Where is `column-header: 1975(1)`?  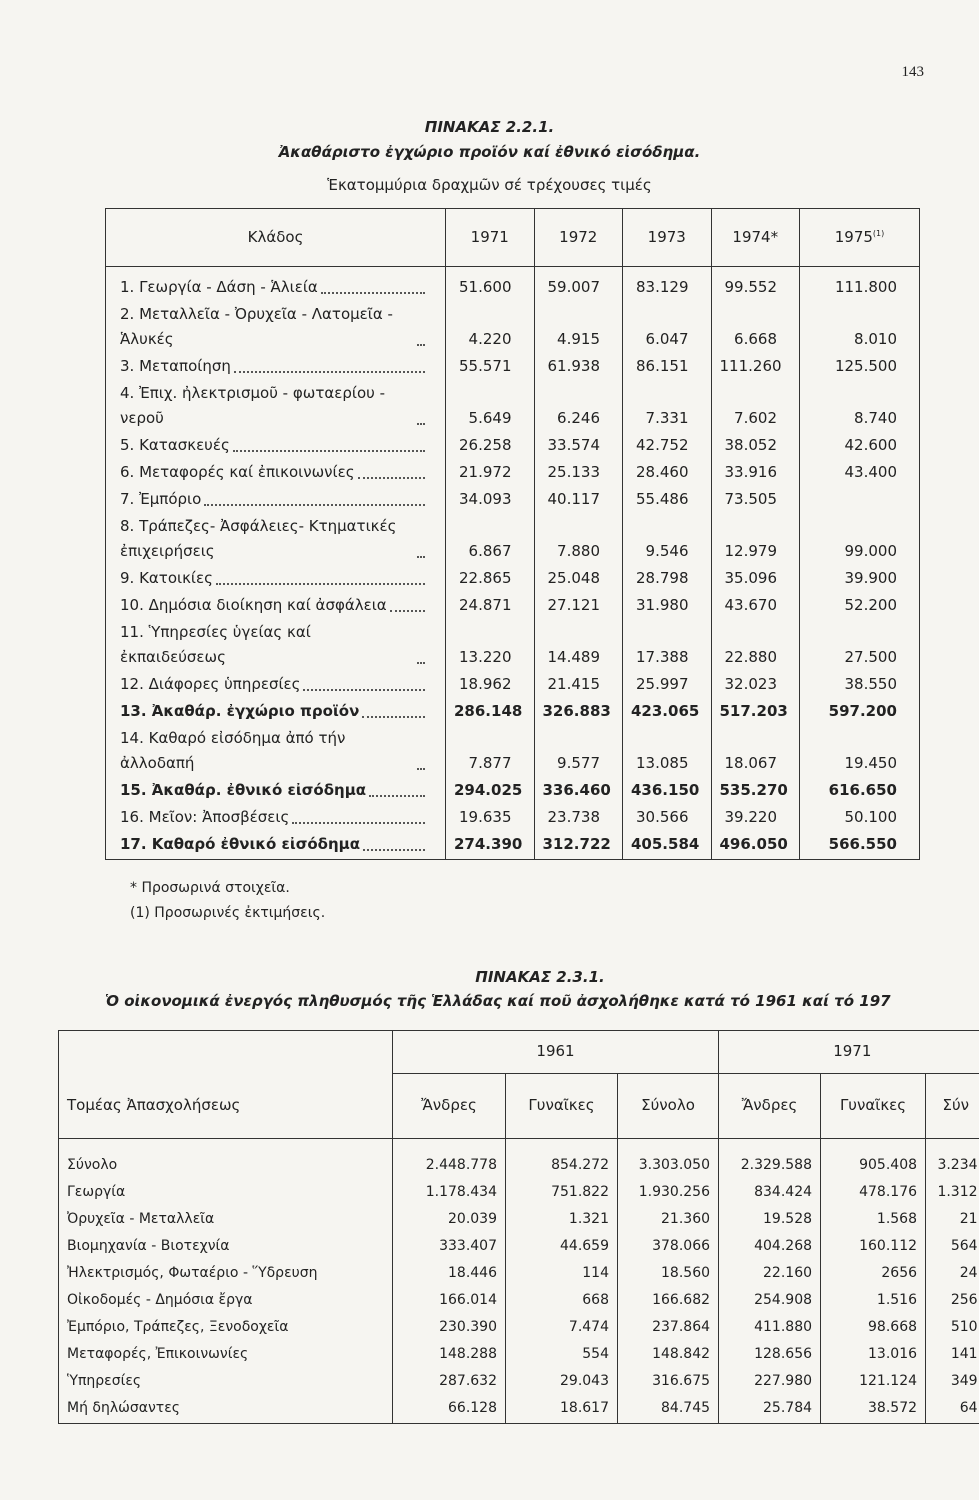
column-header: 1975(1) is located at coordinates (859, 237).